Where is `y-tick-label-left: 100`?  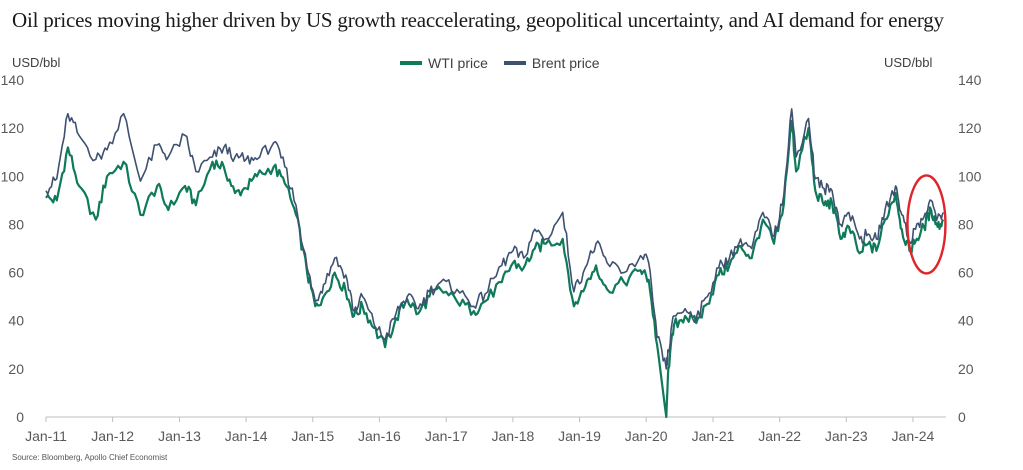
y-tick-label-left: 100 is located at coordinates (13, 176).